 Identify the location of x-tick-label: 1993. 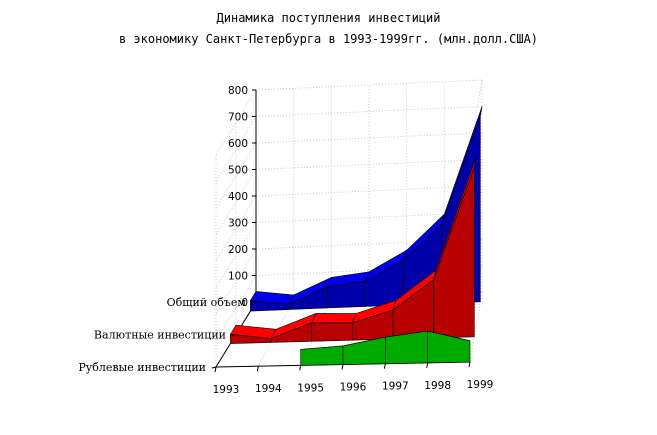
(226, 390).